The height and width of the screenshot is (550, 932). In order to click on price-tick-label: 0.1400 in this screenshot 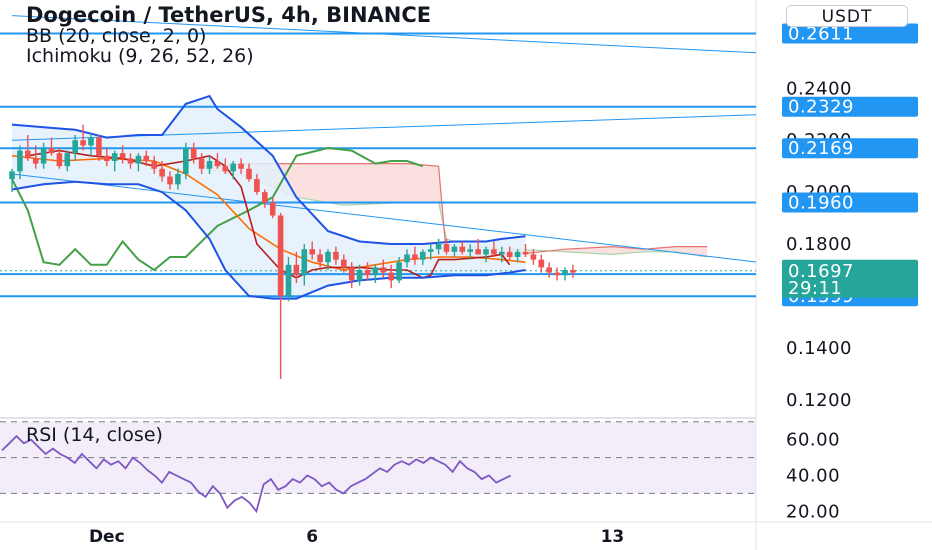, I will do `click(819, 348)`.